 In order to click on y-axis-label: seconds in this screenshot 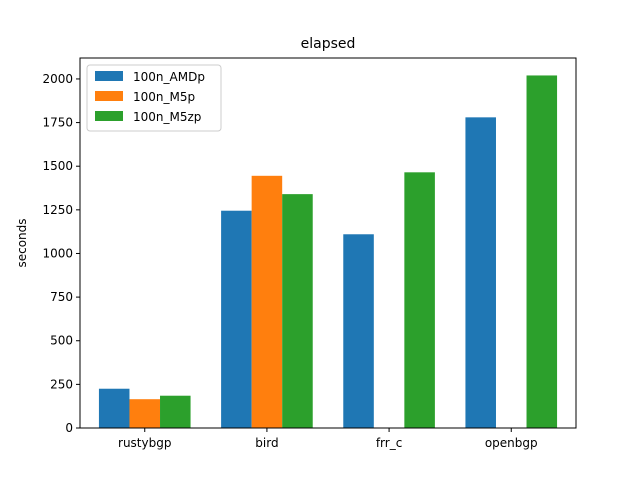, I will do `click(22, 242)`.